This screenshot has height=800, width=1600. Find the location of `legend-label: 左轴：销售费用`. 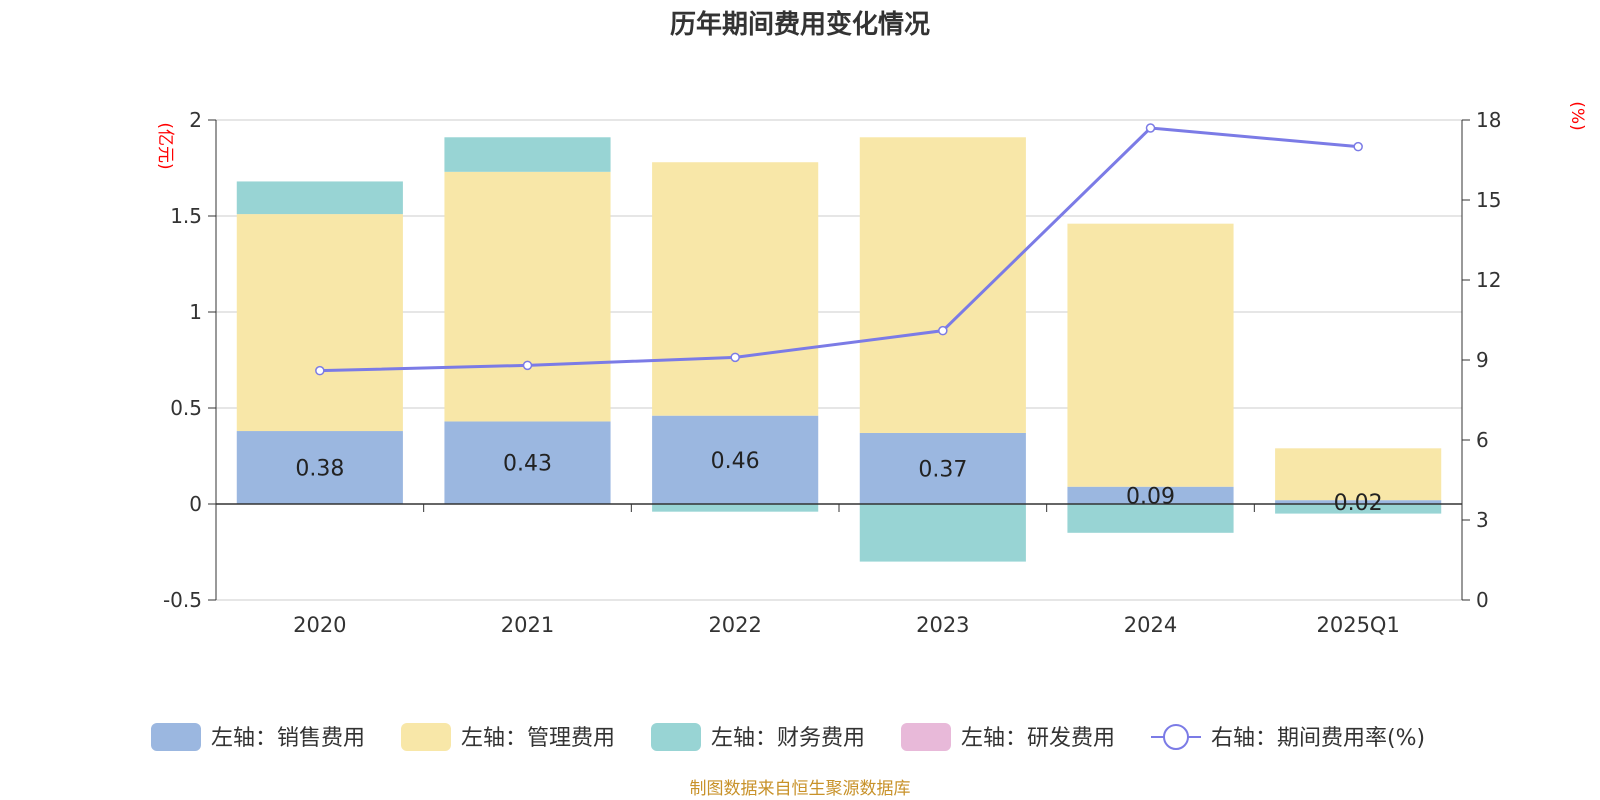

legend-label: 左轴：销售费用 is located at coordinates (288, 738).